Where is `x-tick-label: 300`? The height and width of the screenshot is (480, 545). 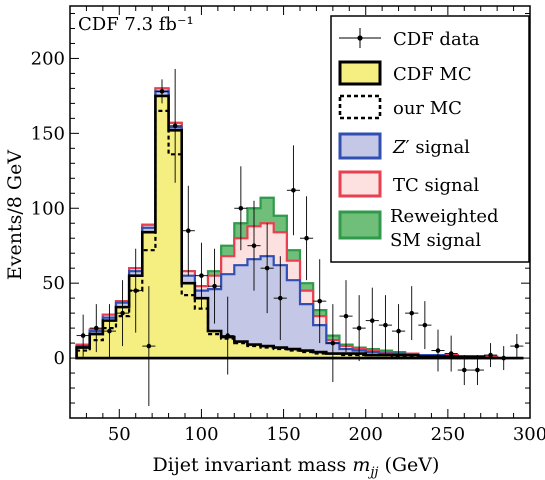 x-tick-label: 300 is located at coordinates (529, 434).